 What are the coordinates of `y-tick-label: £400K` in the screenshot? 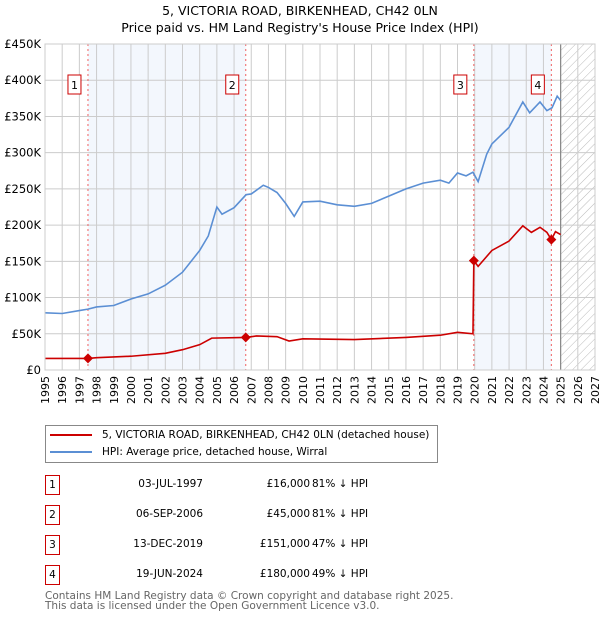 It's located at (22, 80).